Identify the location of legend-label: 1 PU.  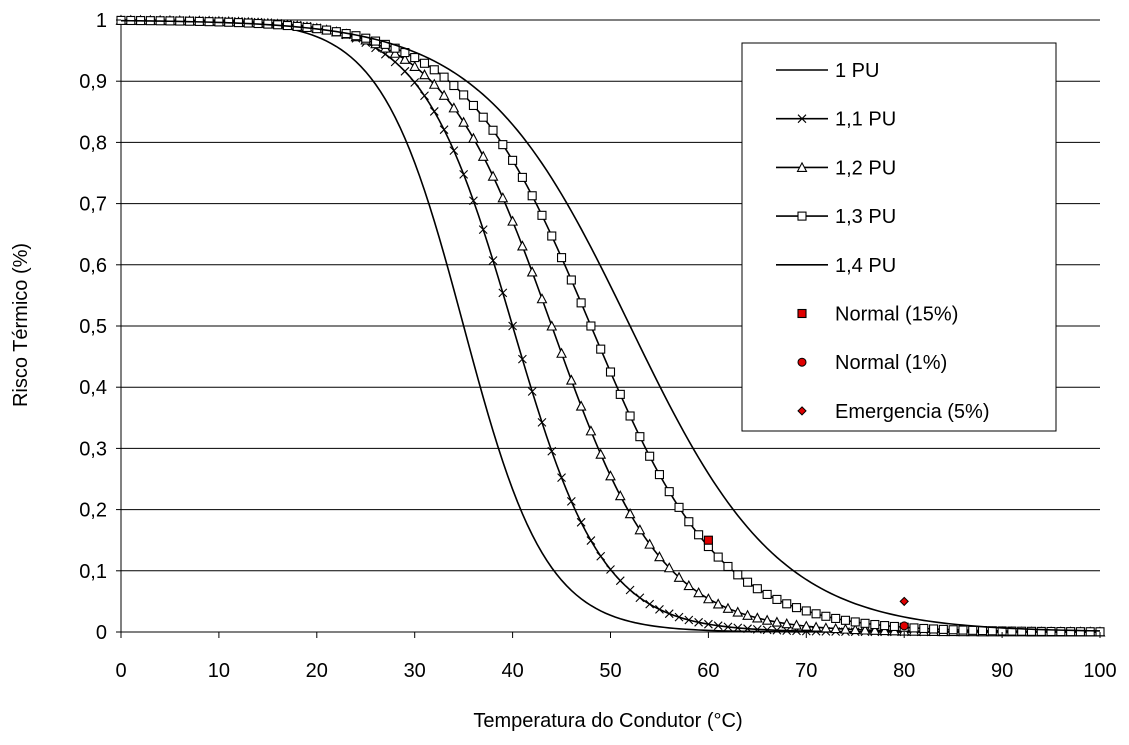
(857, 71).